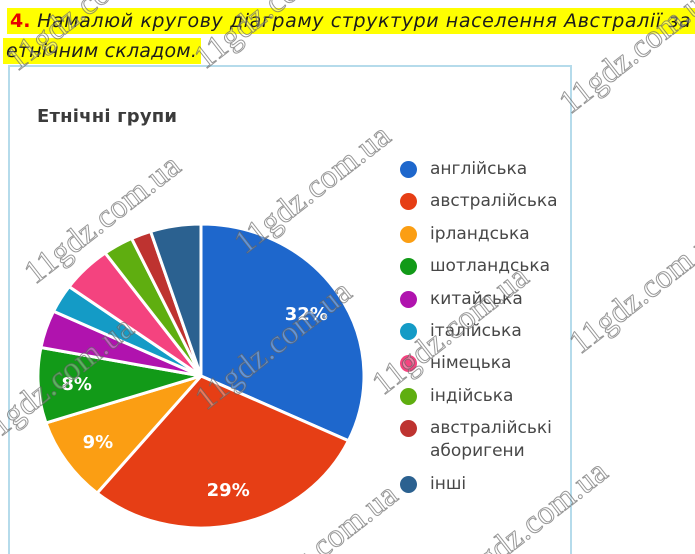 This screenshot has height=554, width=695. Describe the element at coordinates (479, 169) in the screenshot. I see `legend-label: англійська` at that location.